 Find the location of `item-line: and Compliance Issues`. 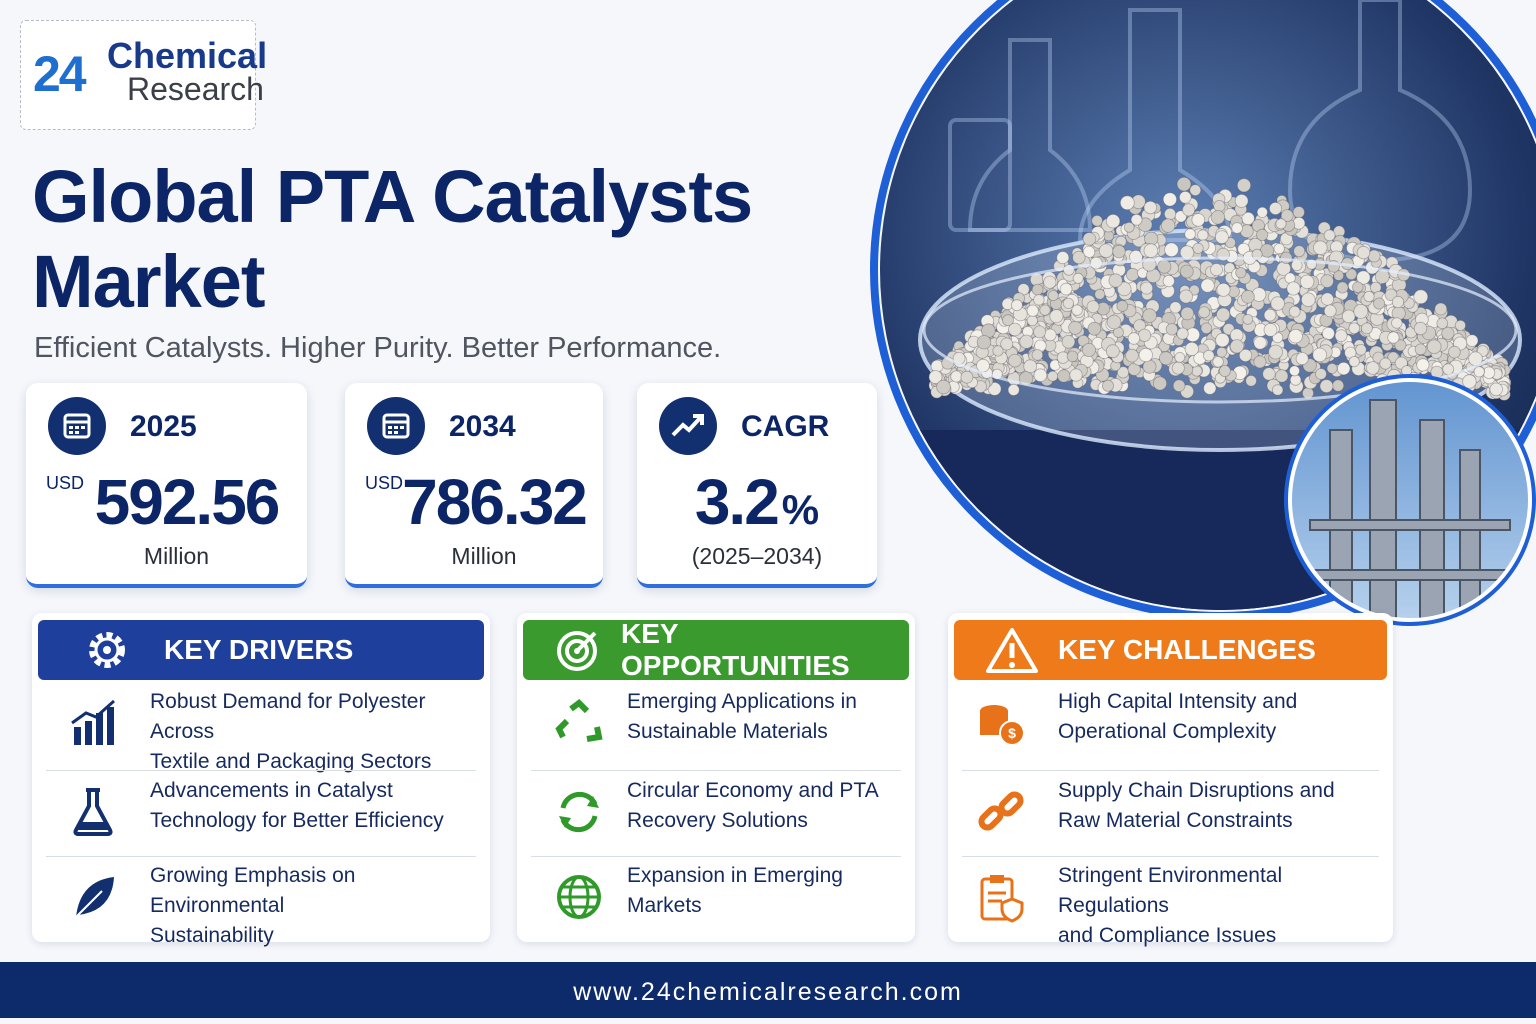

item-line: and Compliance Issues is located at coordinates (1167, 935).